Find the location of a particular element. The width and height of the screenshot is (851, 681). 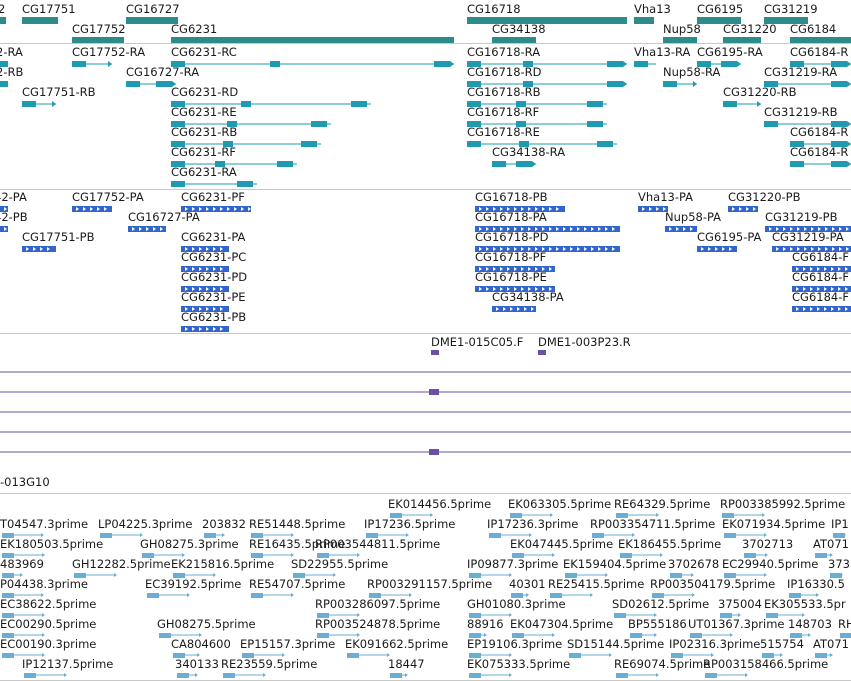

protein-label-nup58-pa: Nup58-PA is located at coordinates (693, 217).